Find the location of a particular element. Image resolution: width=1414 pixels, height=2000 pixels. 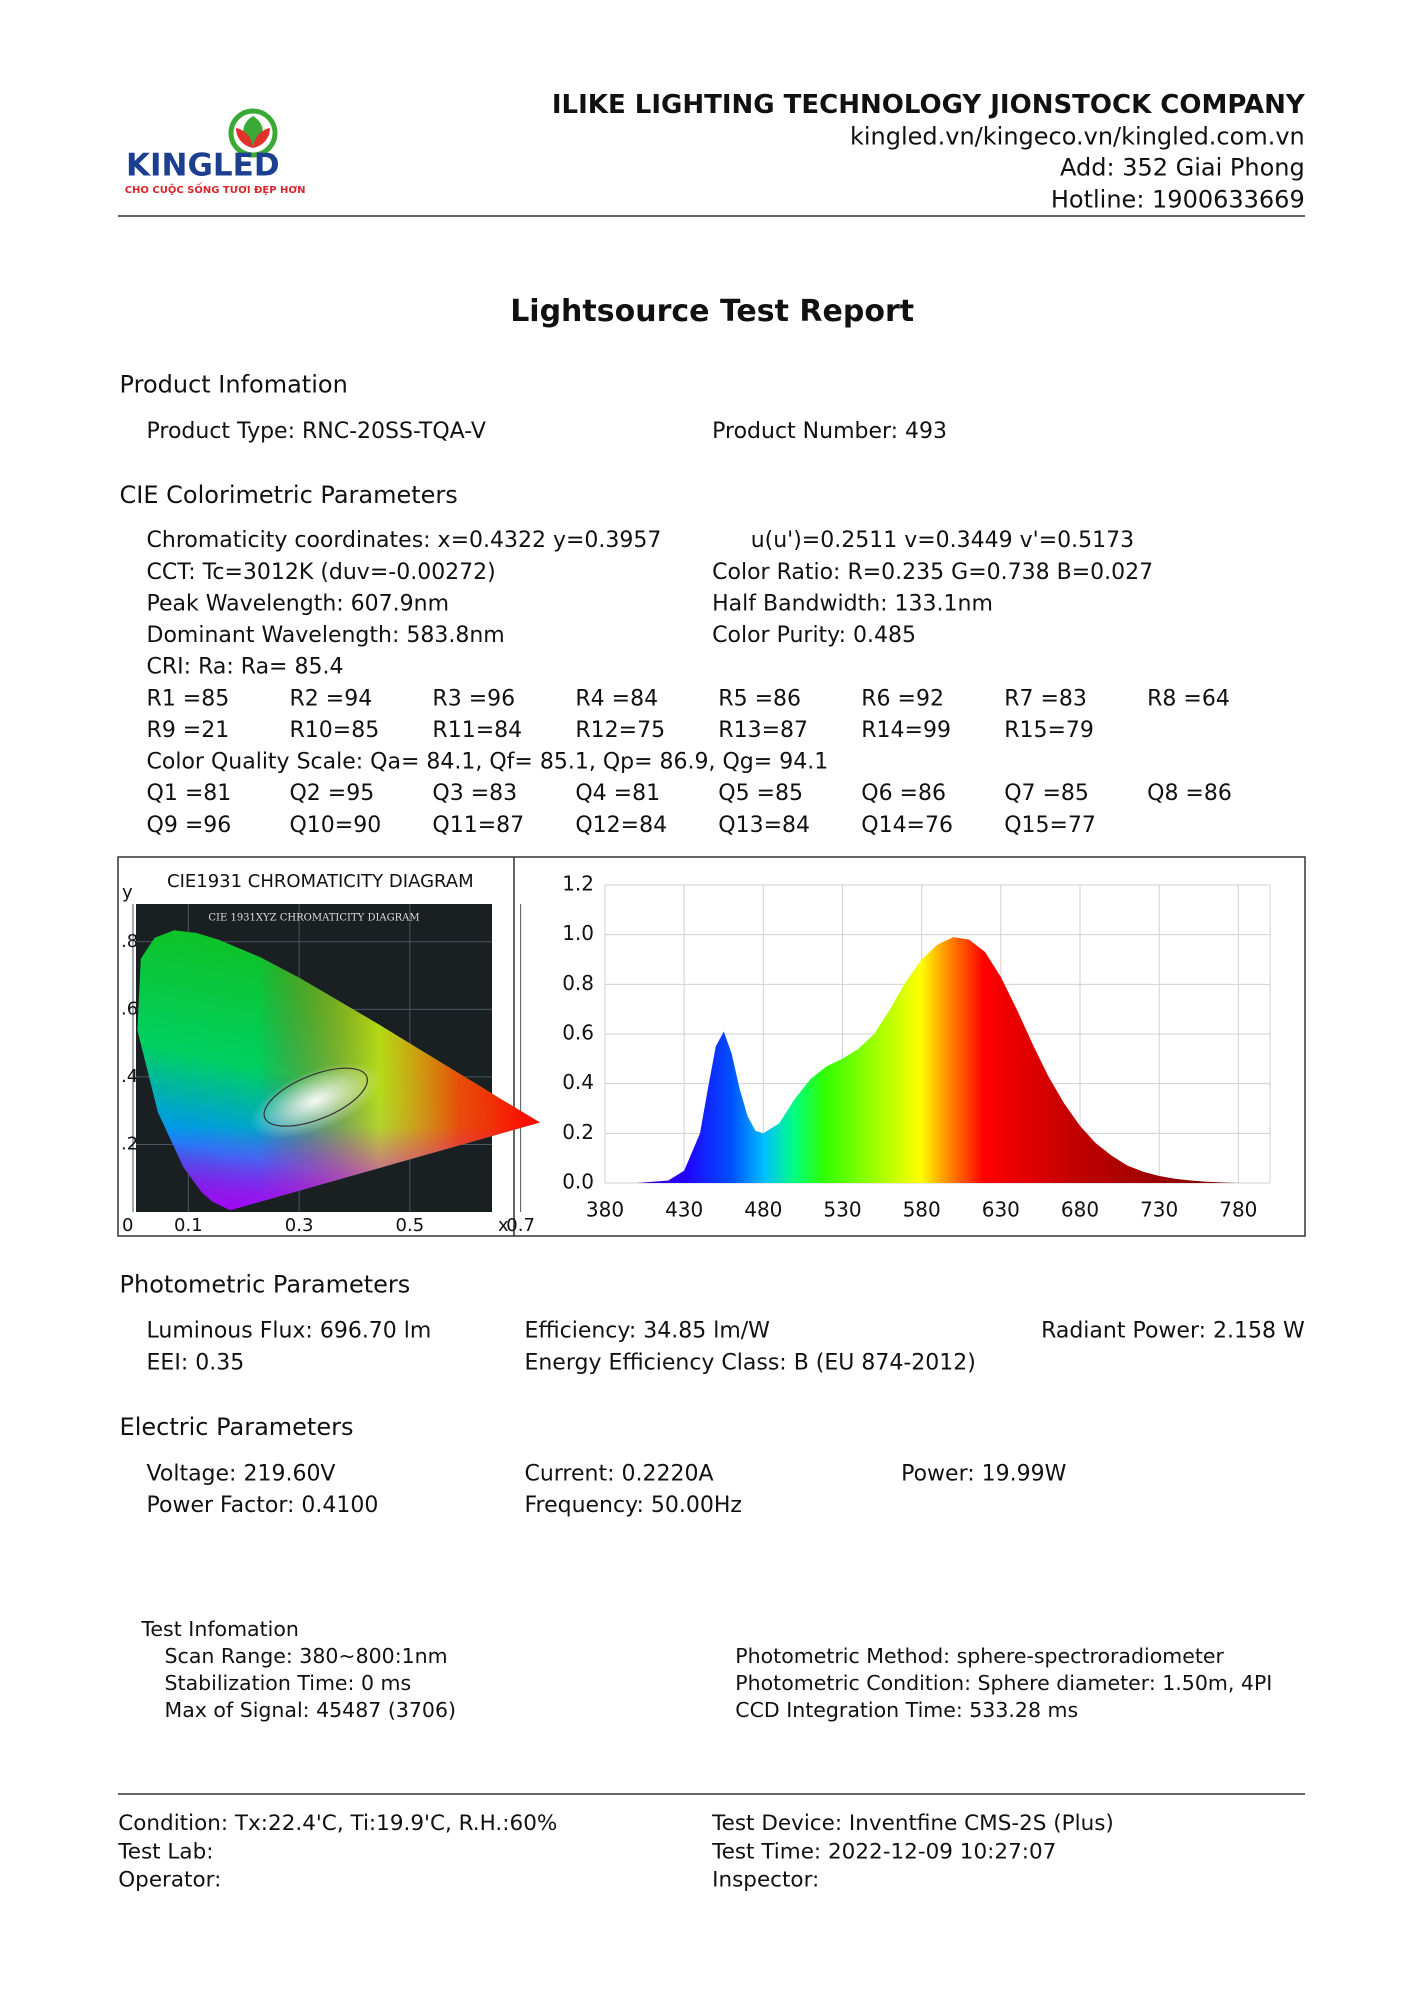

y-tick-label: .6 is located at coordinates (129, 1008).